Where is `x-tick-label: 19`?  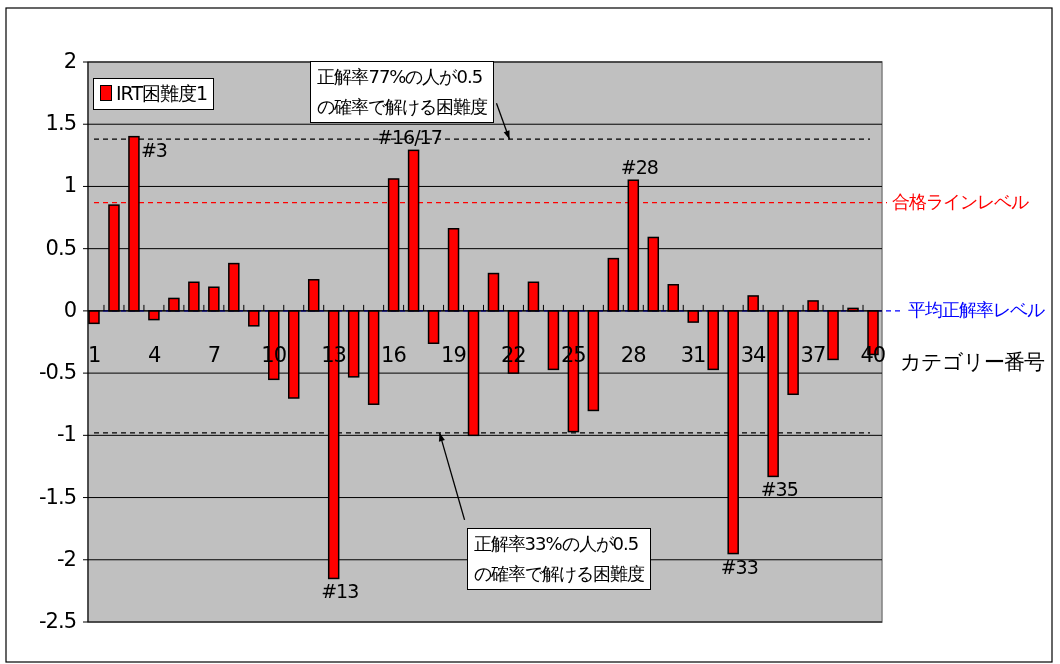
x-tick-label: 19 is located at coordinates (453, 354).